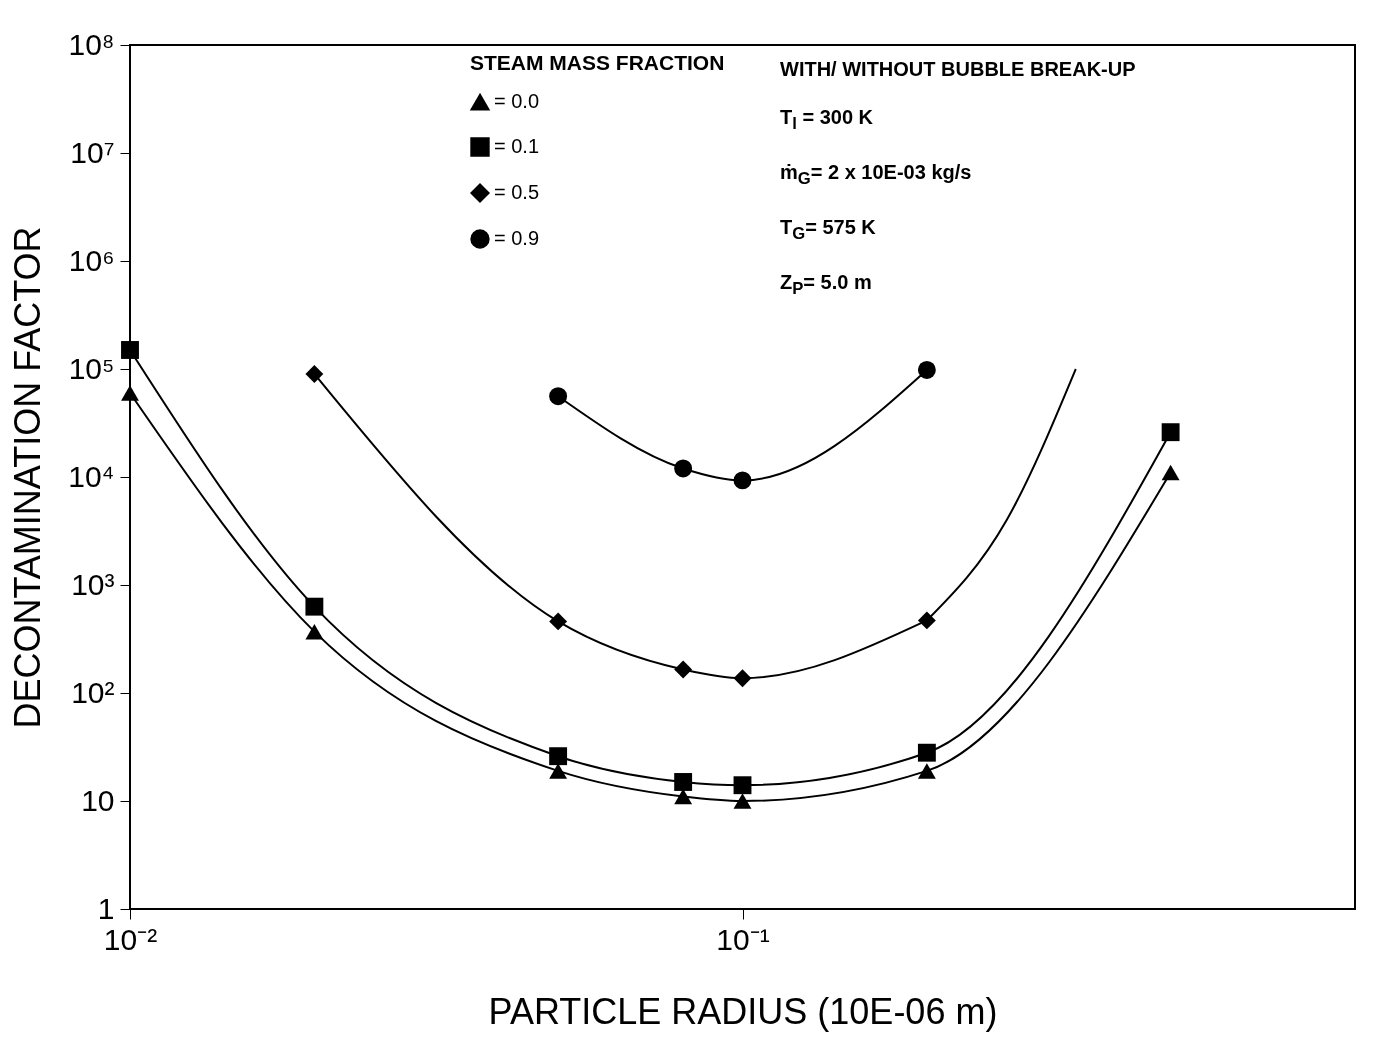 The width and height of the screenshot is (1395, 1061). Describe the element at coordinates (826, 285) in the screenshot. I see `annotation: Z$_{P}$= 5.0 m` at that location.